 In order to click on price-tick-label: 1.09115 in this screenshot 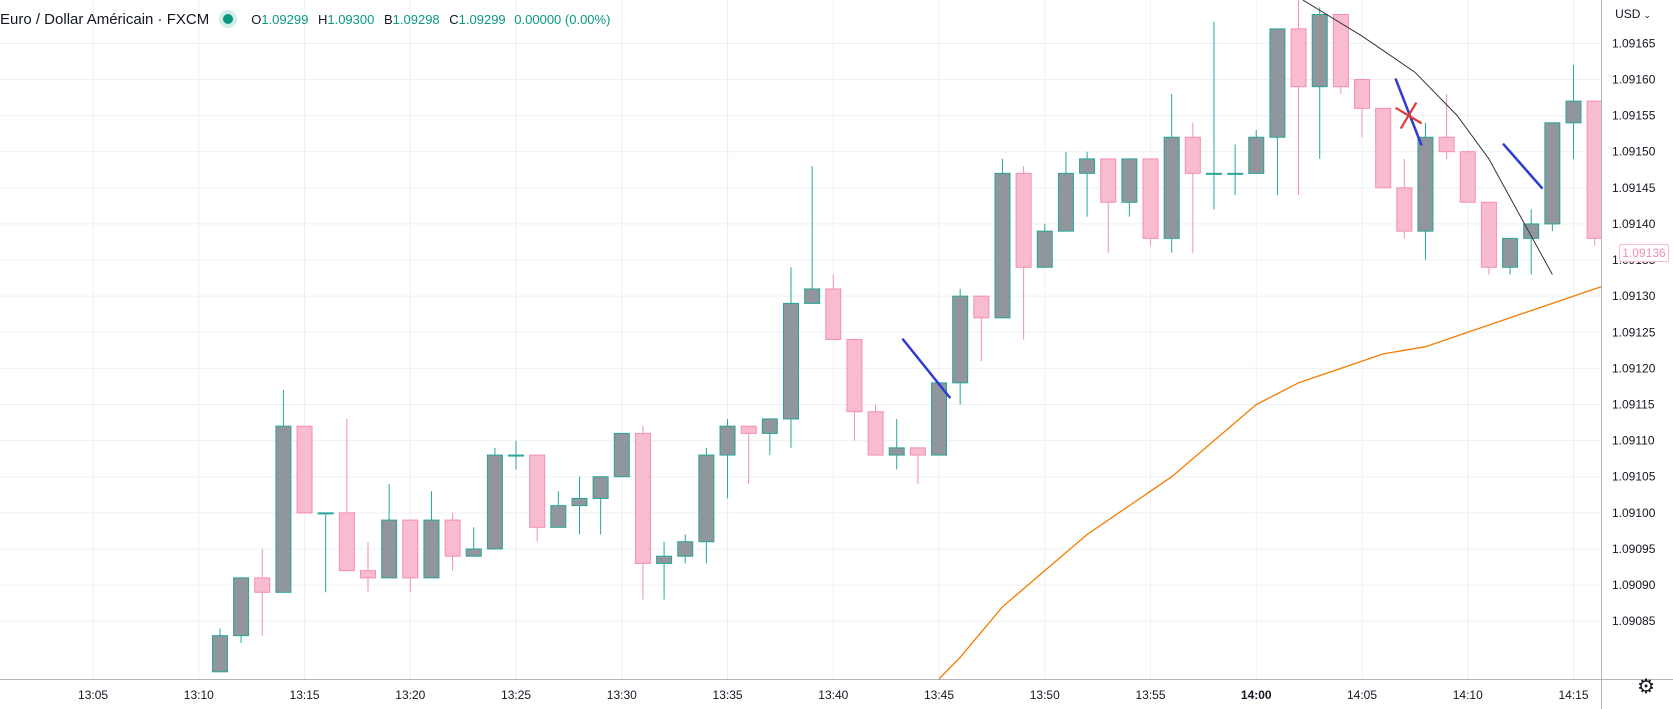, I will do `click(1633, 405)`.